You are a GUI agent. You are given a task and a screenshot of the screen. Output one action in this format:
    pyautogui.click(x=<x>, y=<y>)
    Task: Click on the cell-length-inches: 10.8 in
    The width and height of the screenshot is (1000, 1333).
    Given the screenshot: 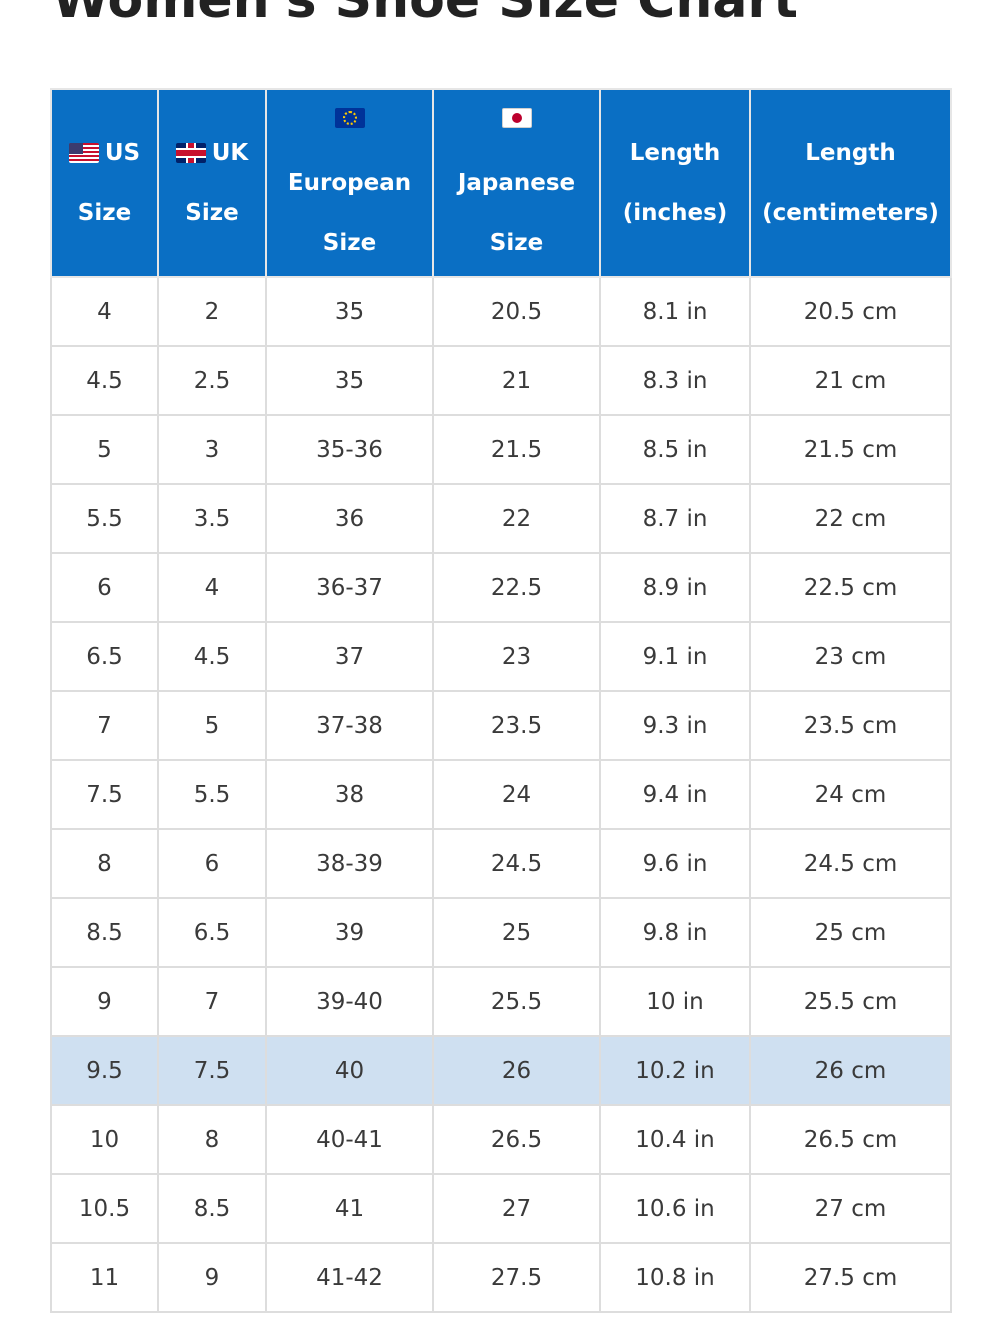 What is the action you would take?
    pyautogui.click(x=675, y=1277)
    